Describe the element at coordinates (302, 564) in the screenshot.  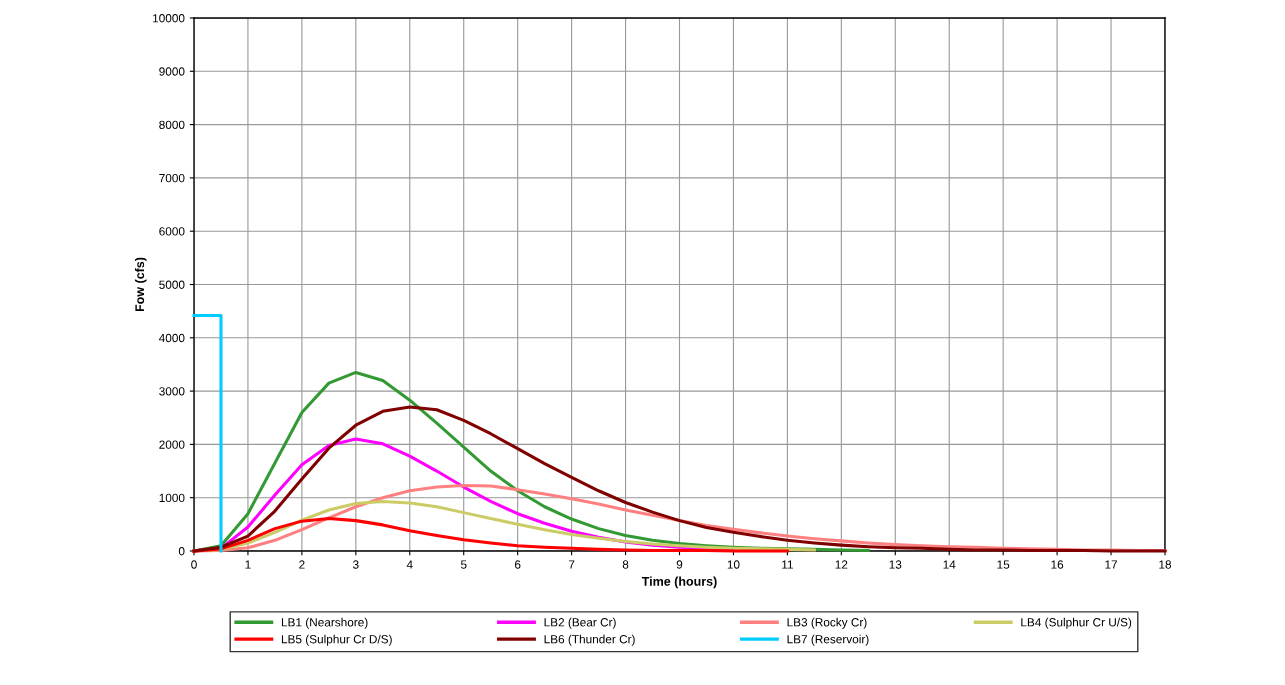
I see `x-tick-label: 2` at that location.